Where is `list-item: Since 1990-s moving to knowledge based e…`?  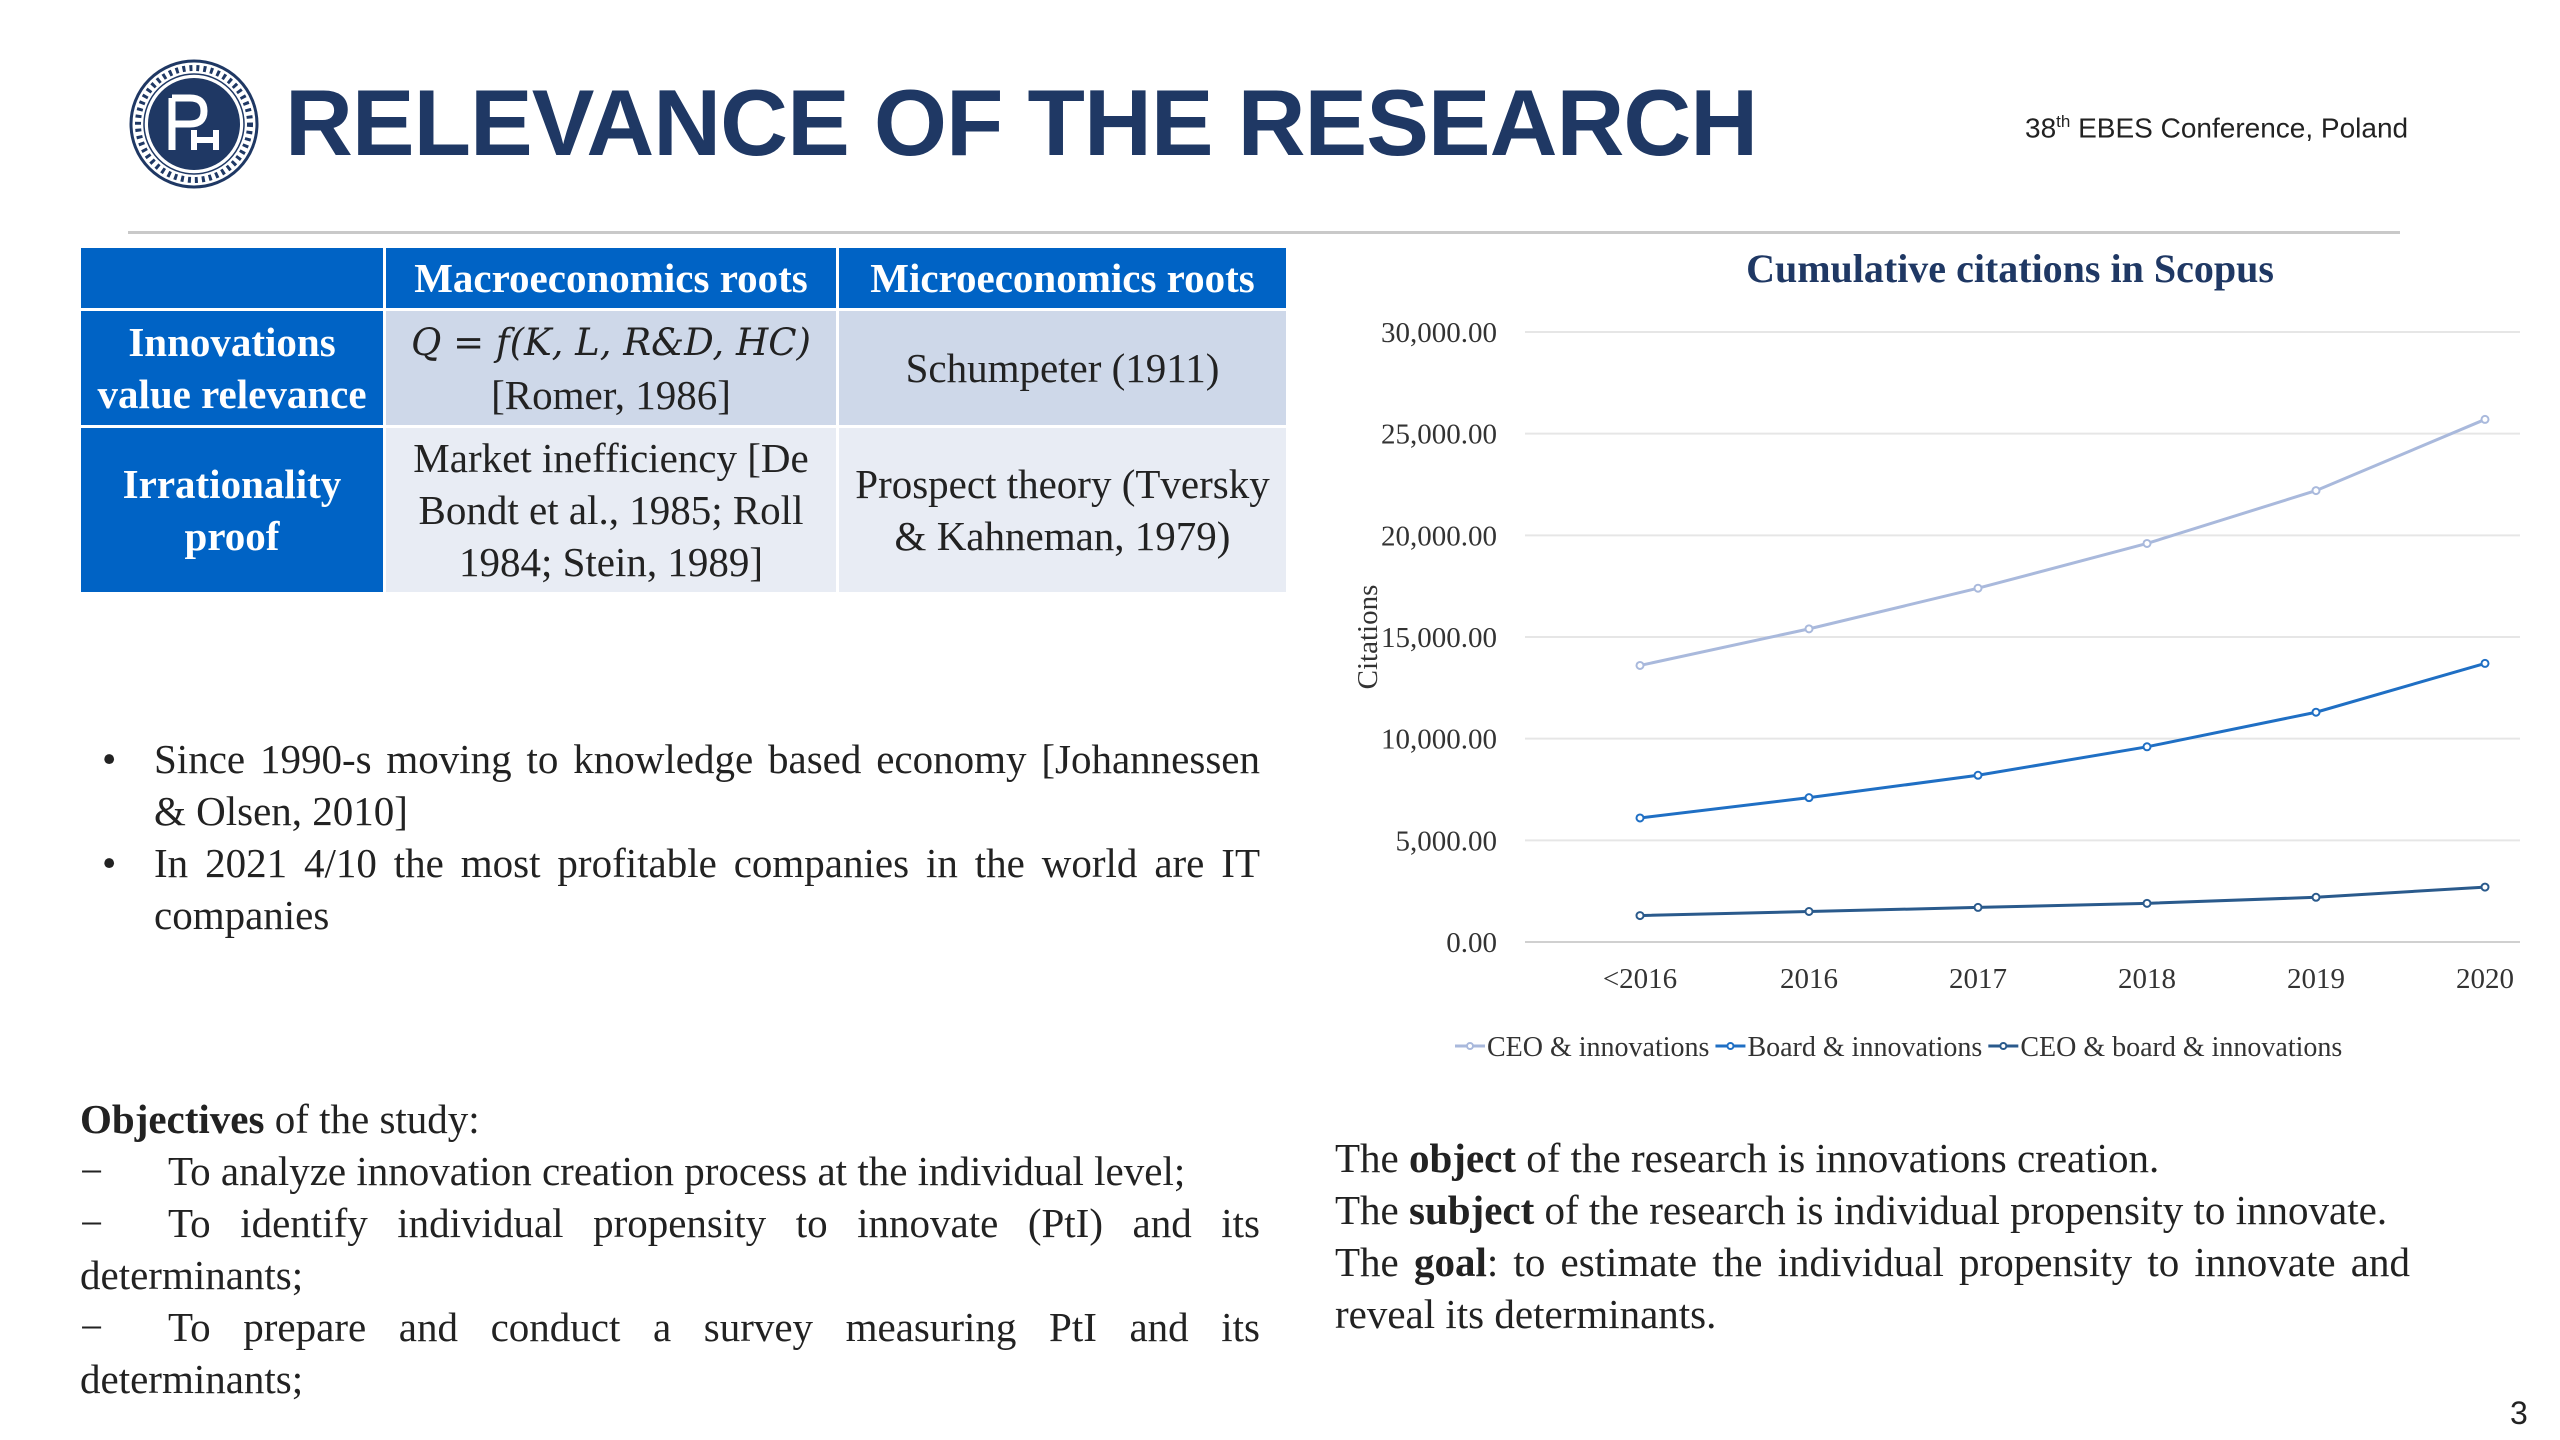
list-item: Since 1990-s moving to knowledge based e… is located at coordinates (680, 785).